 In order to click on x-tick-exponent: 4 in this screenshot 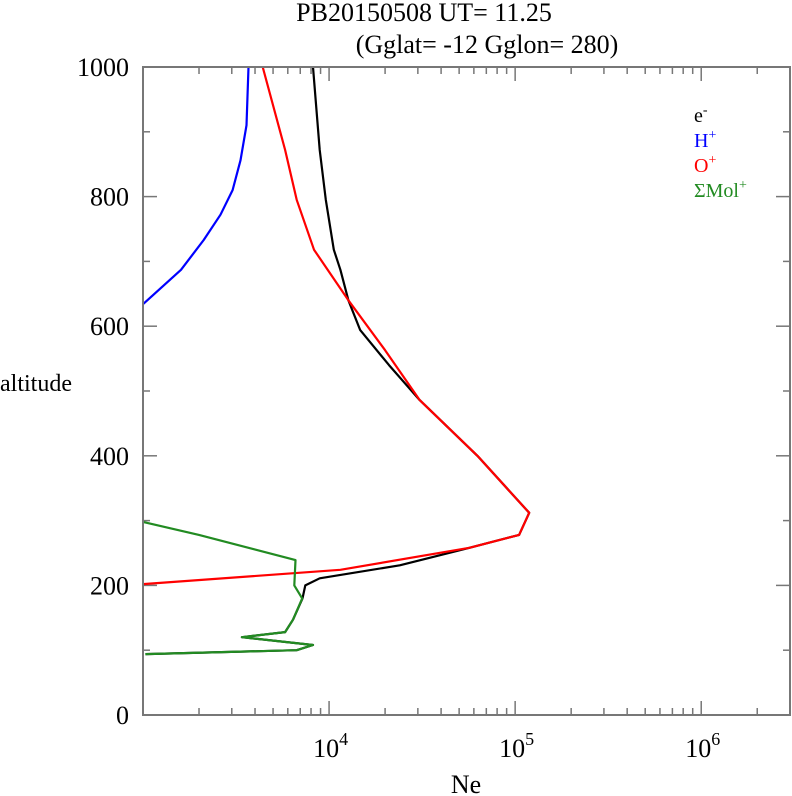, I will do `click(343, 739)`.